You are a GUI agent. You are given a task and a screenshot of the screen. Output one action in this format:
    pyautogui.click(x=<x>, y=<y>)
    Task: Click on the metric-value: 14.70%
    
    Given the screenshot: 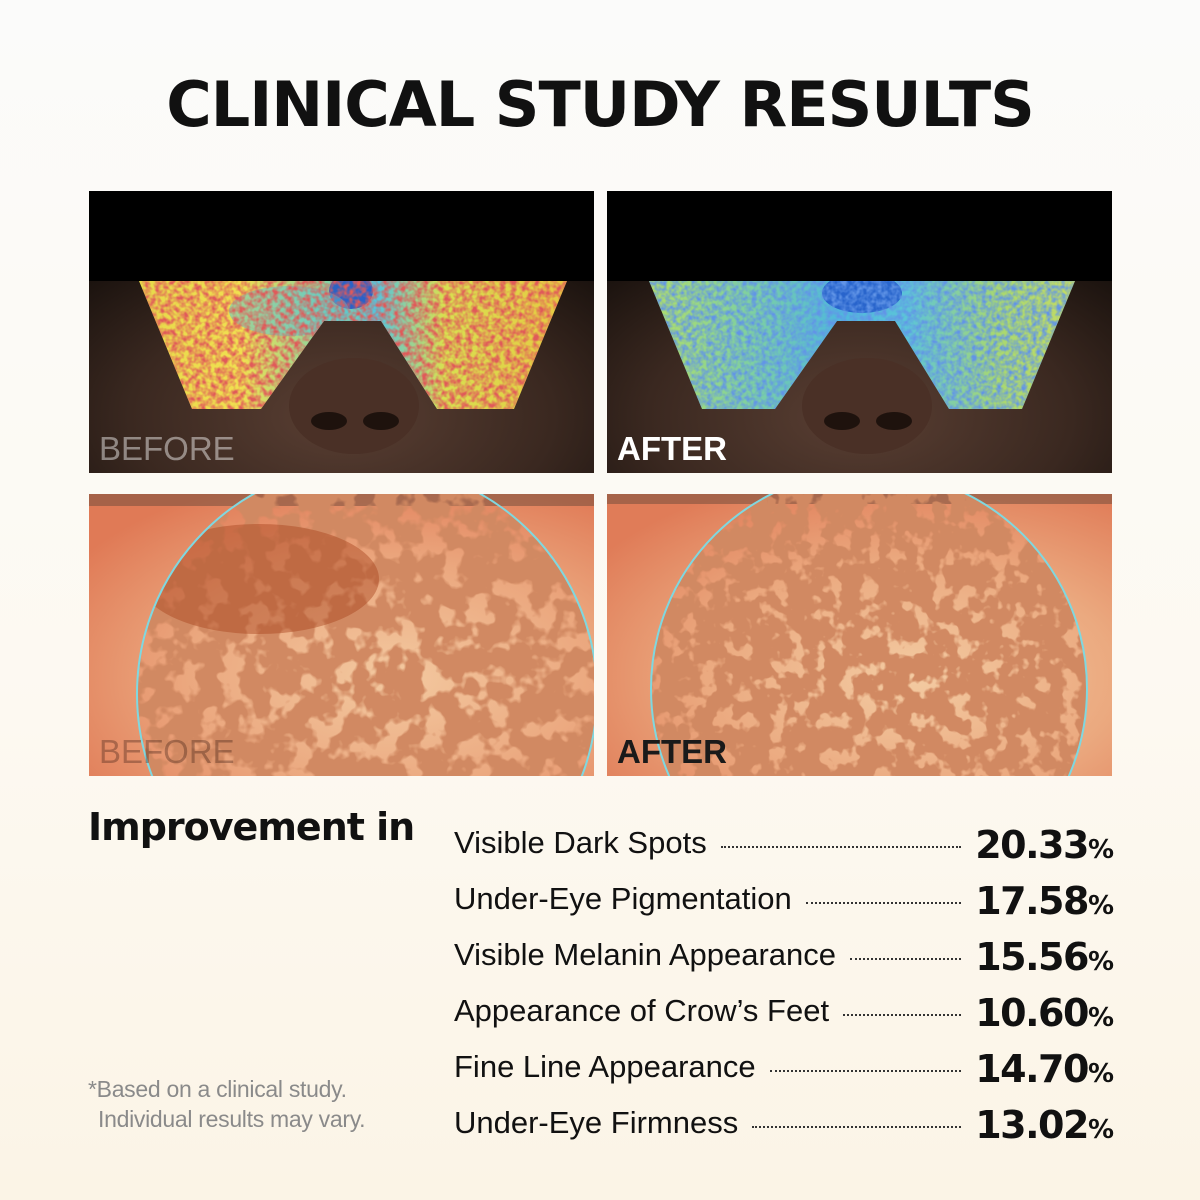 What is the action you would take?
    pyautogui.click(x=1044, y=1071)
    